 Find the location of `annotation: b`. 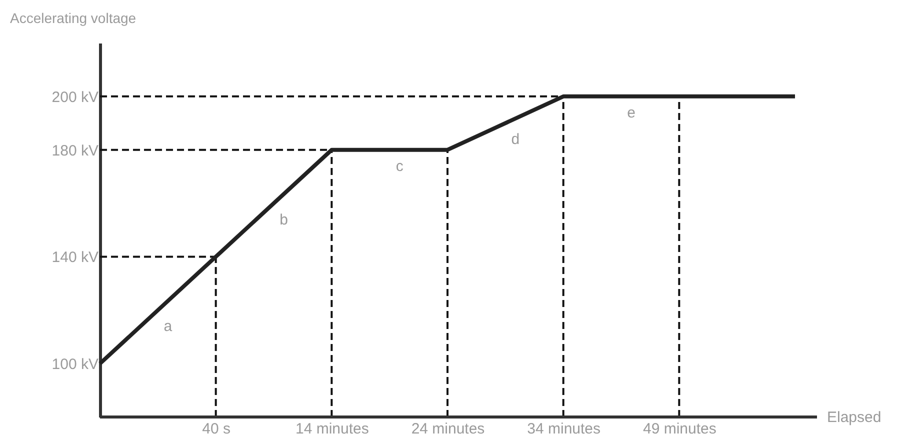

annotation: b is located at coordinates (284, 219).